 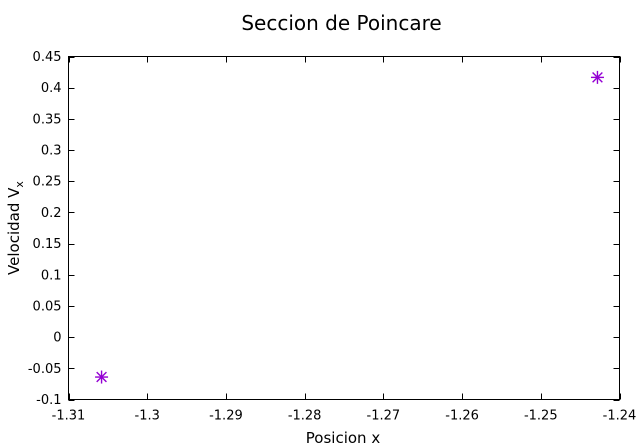 I want to click on y-tick-label: 0.2, so click(x=51, y=213).